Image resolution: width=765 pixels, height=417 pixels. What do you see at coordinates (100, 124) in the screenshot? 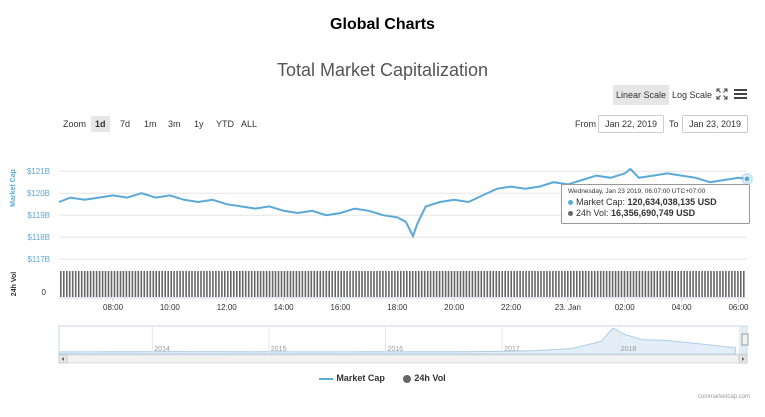
I see `range-button-1d: 1d` at bounding box center [100, 124].